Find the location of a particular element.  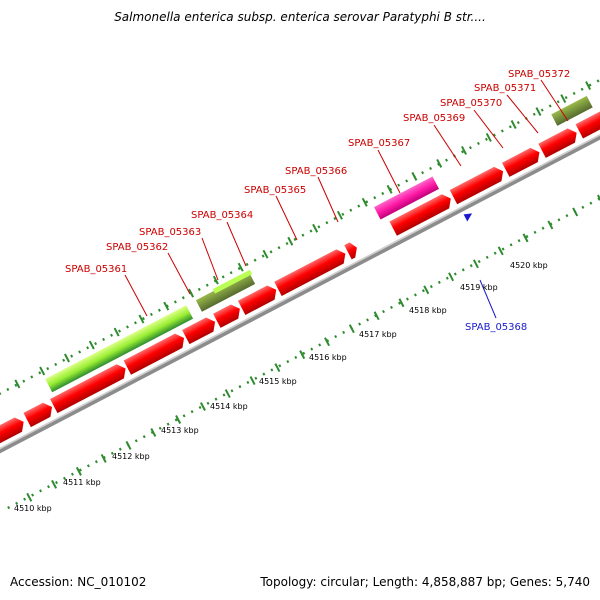

kbp-label: 4511 kbp is located at coordinates (82, 482).